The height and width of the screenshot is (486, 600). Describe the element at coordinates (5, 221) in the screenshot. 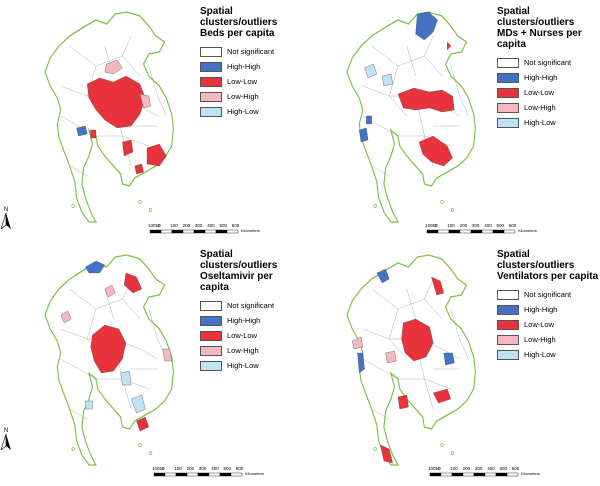

I see `north-arrow-icon` at that location.